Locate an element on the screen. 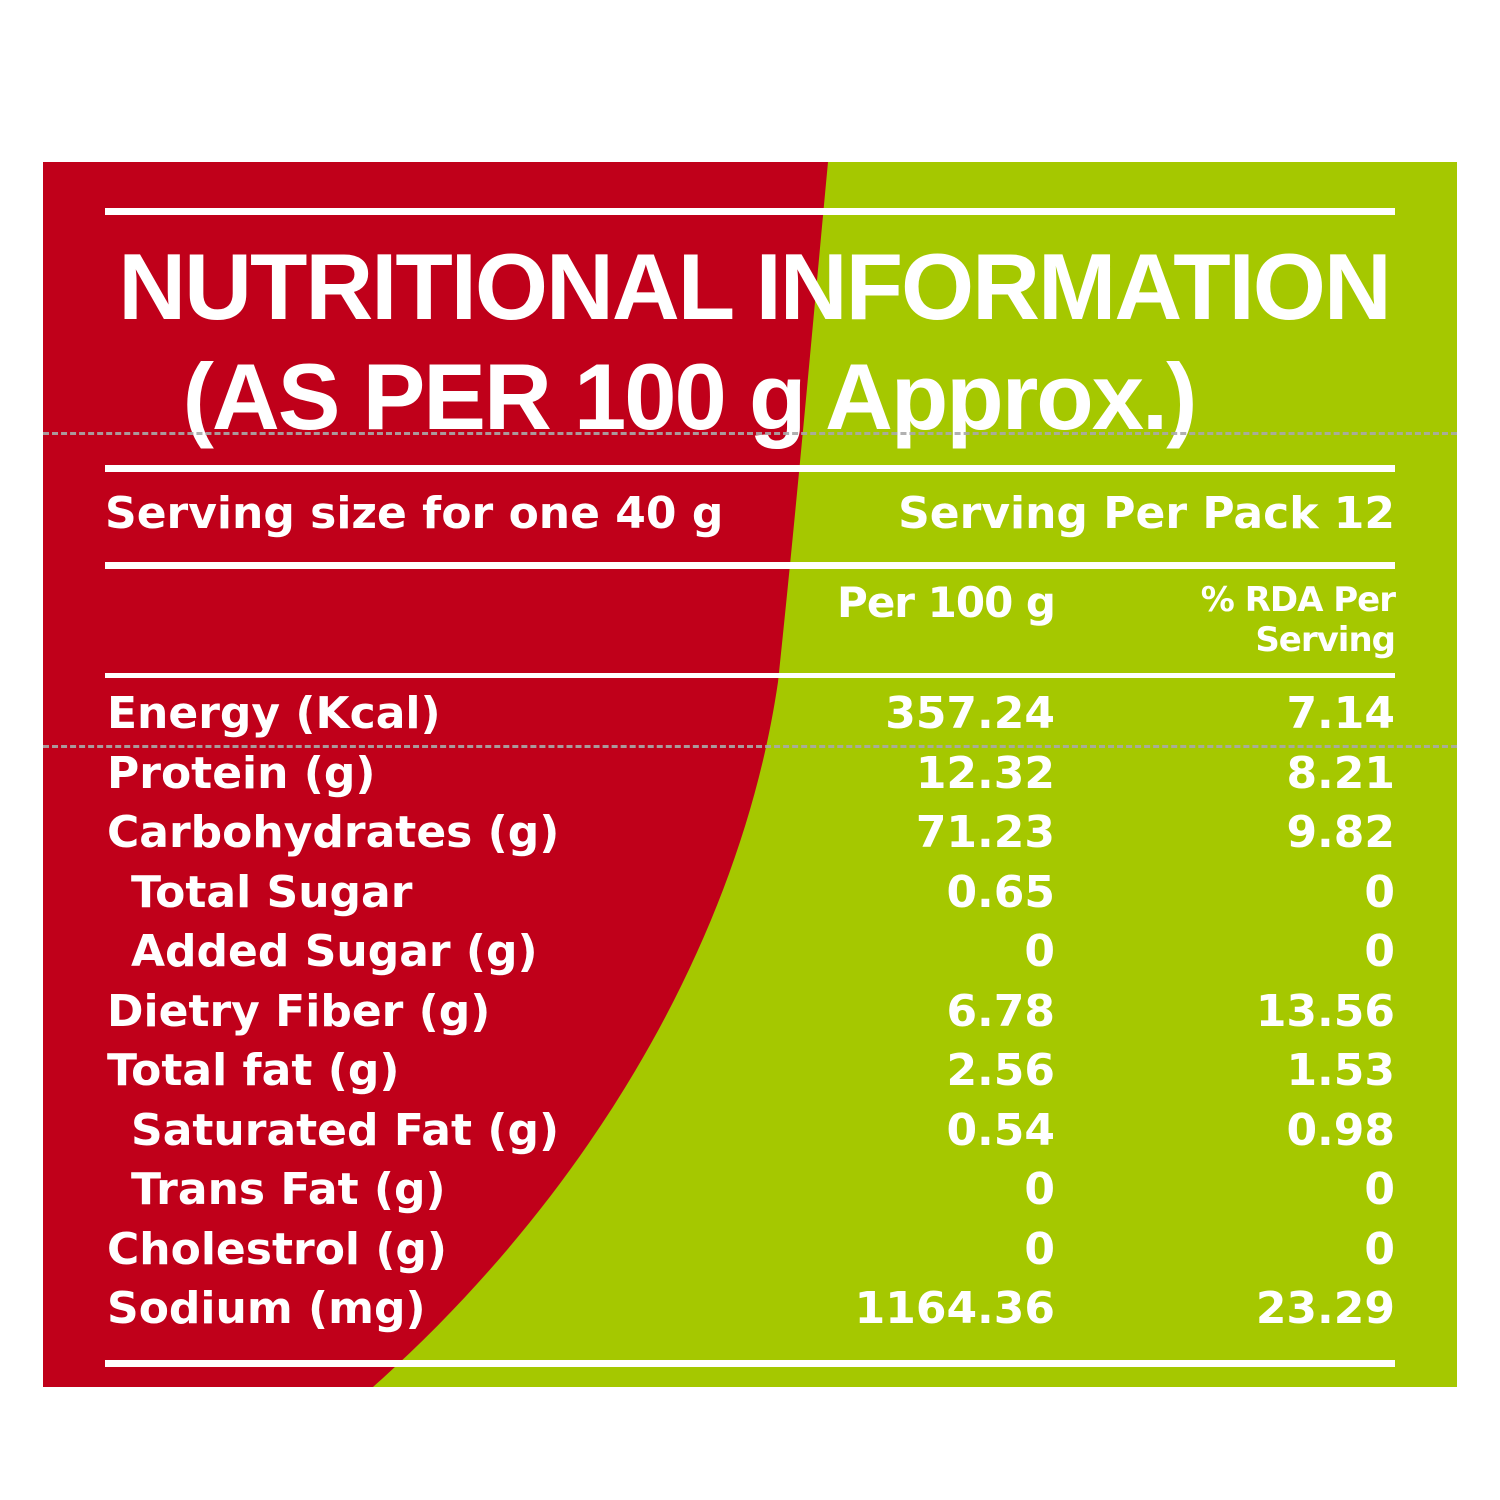 This screenshot has width=1500, height=1500. column-header-per-100g: Per 100 g is located at coordinates (946, 602).